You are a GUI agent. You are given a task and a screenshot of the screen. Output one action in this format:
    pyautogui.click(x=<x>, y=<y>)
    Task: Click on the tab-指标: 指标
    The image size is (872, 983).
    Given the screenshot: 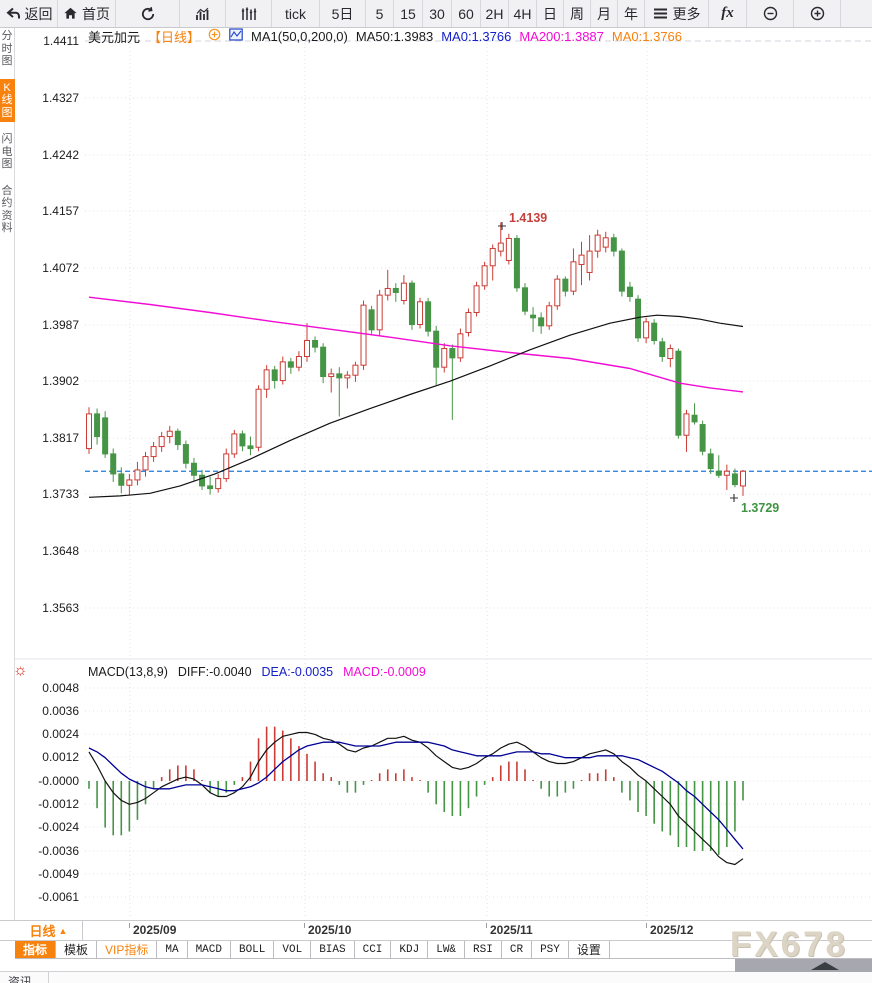 What is the action you would take?
    pyautogui.click(x=36, y=949)
    